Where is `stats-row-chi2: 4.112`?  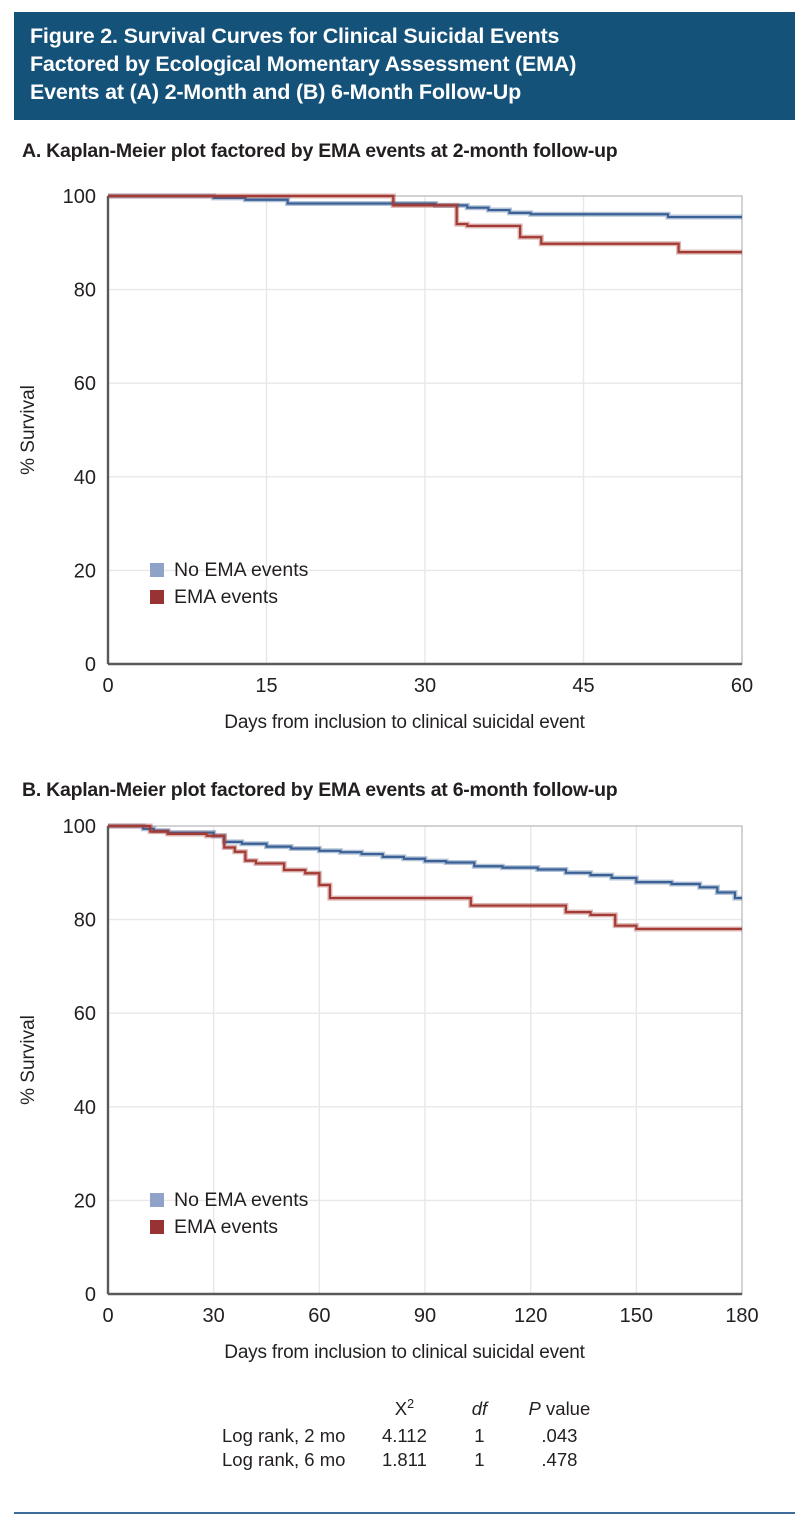 stats-row-chi2: 4.112 is located at coordinates (404, 1436).